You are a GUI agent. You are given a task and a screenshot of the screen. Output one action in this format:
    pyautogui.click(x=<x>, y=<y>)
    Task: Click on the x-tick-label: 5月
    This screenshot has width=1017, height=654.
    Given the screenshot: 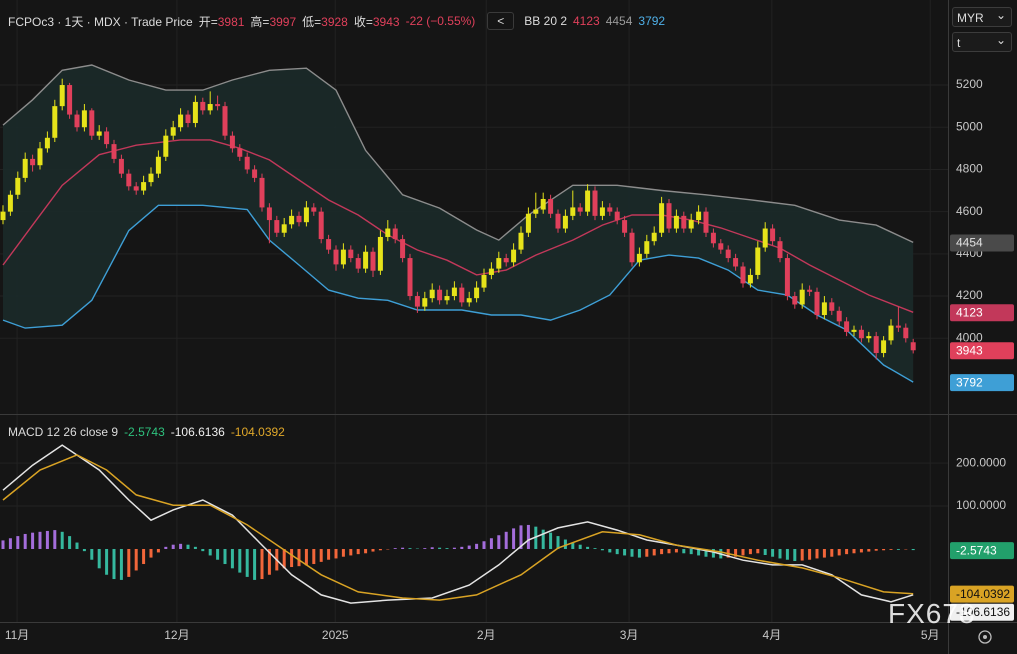 What is the action you would take?
    pyautogui.click(x=930, y=635)
    